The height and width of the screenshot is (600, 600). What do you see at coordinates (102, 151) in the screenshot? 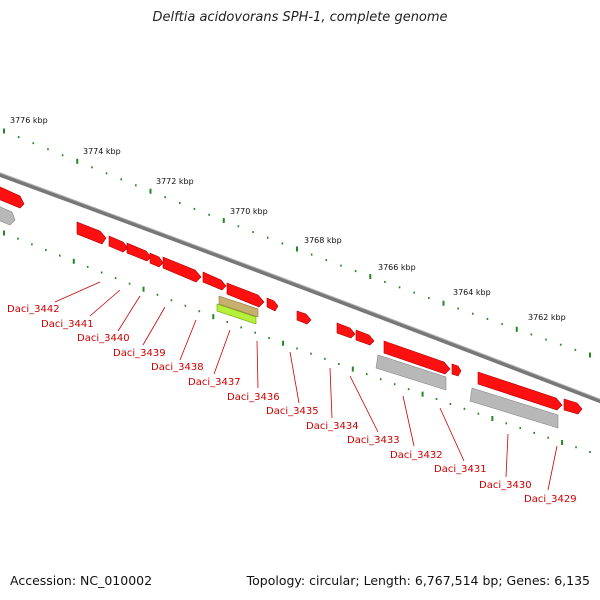
I see `kbp-label-3774: 3774 kbp` at bounding box center [102, 151].